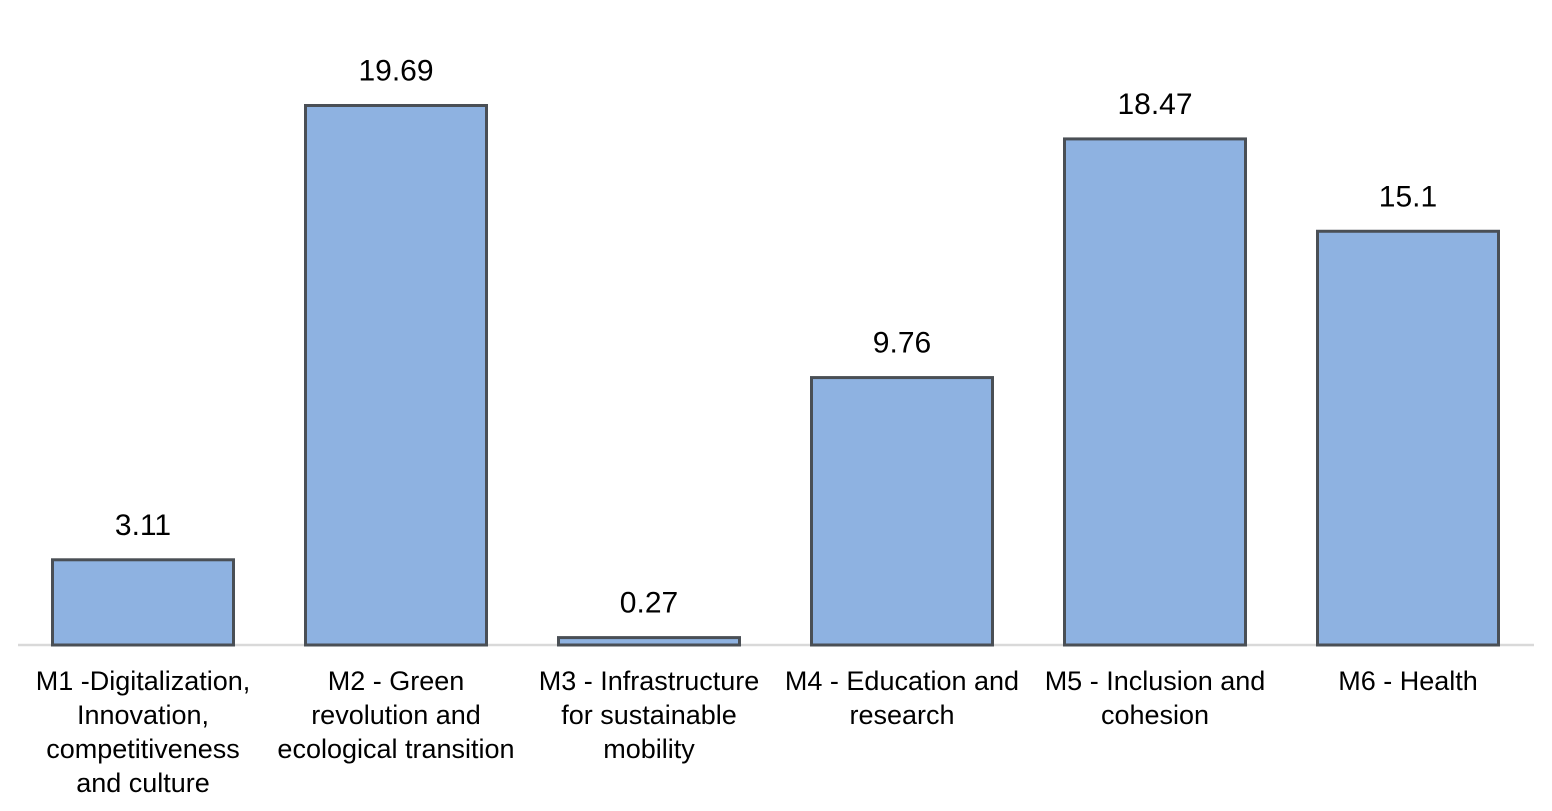 The width and height of the screenshot is (1552, 811). I want to click on x-tick-label-line: competitiveness, so click(143, 749).